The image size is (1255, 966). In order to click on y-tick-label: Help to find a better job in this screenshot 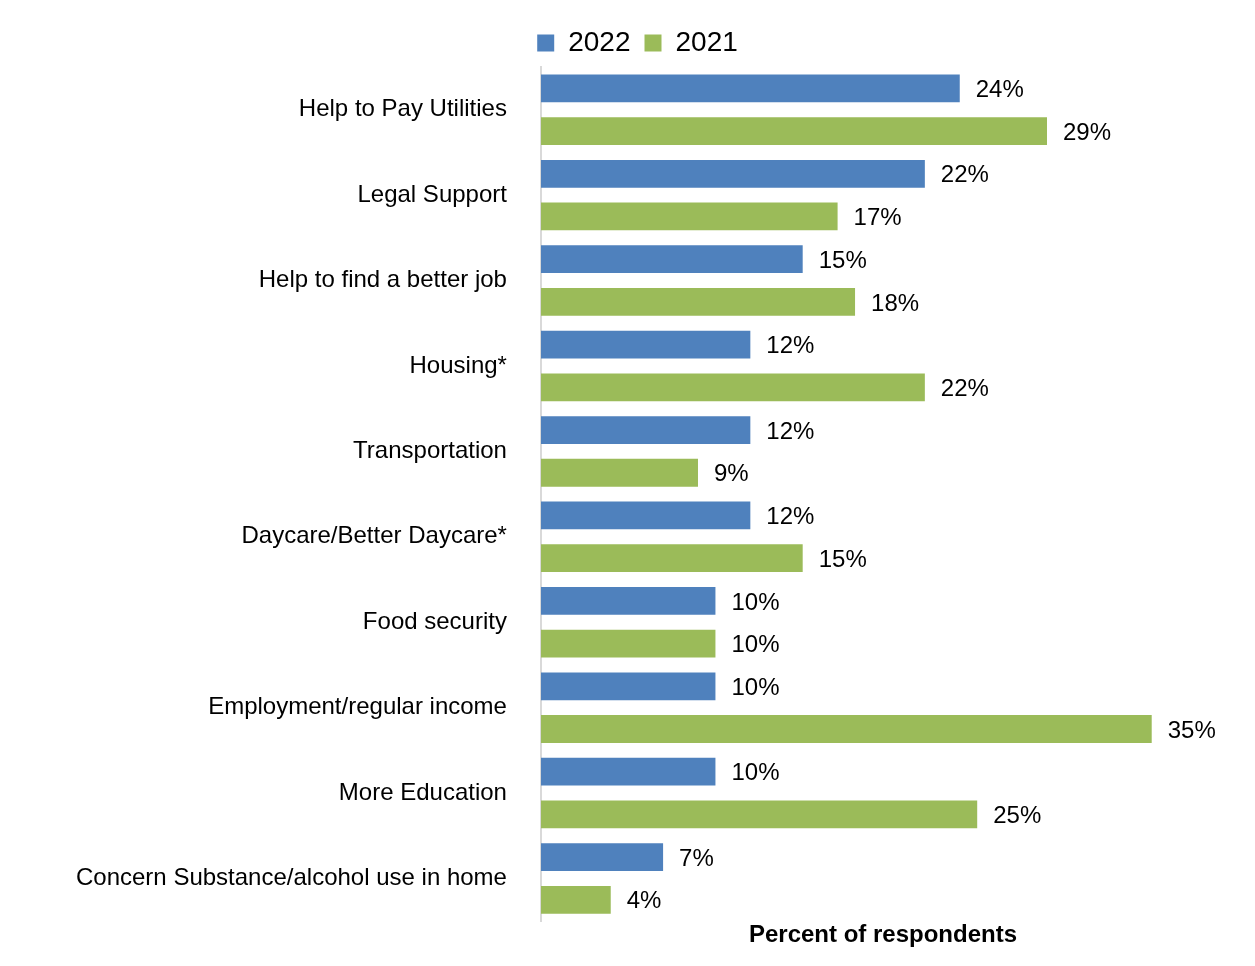, I will do `click(382, 279)`.